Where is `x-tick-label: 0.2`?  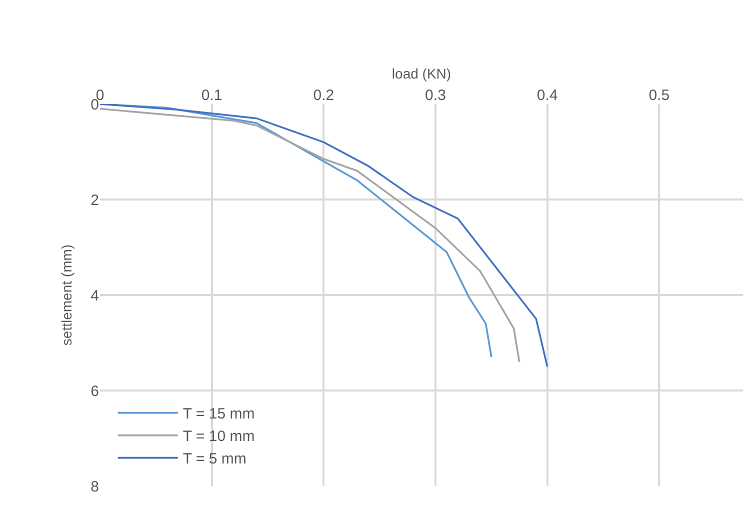 x-tick-label: 0.2 is located at coordinates (323, 95).